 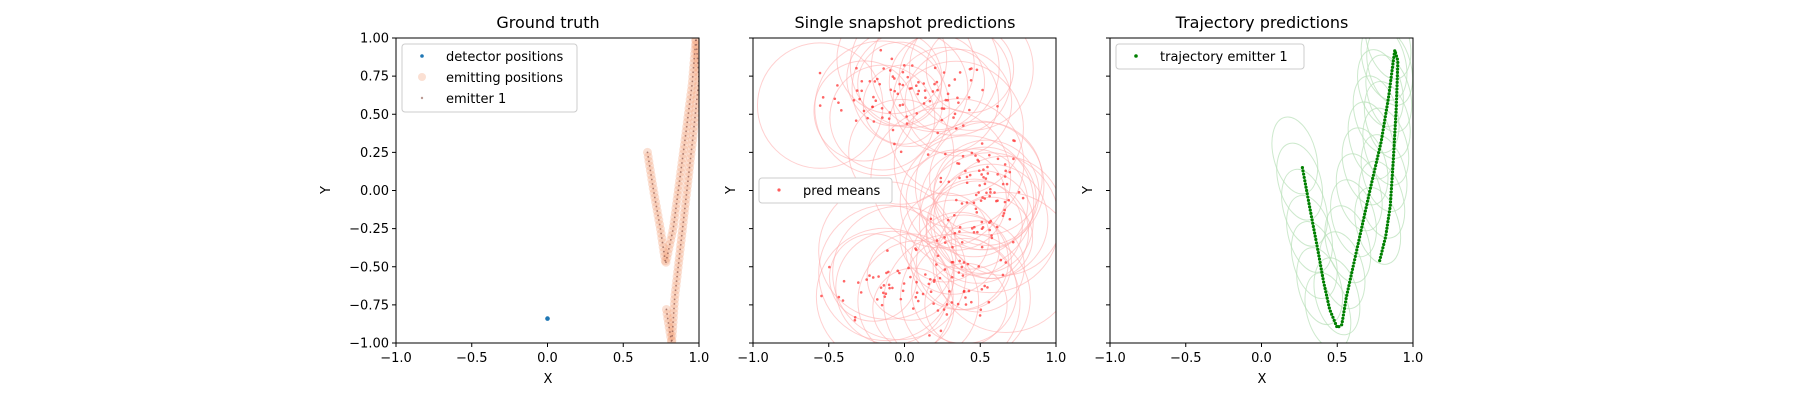 I want to click on y-tick-label: 0.25, so click(x=374, y=153).